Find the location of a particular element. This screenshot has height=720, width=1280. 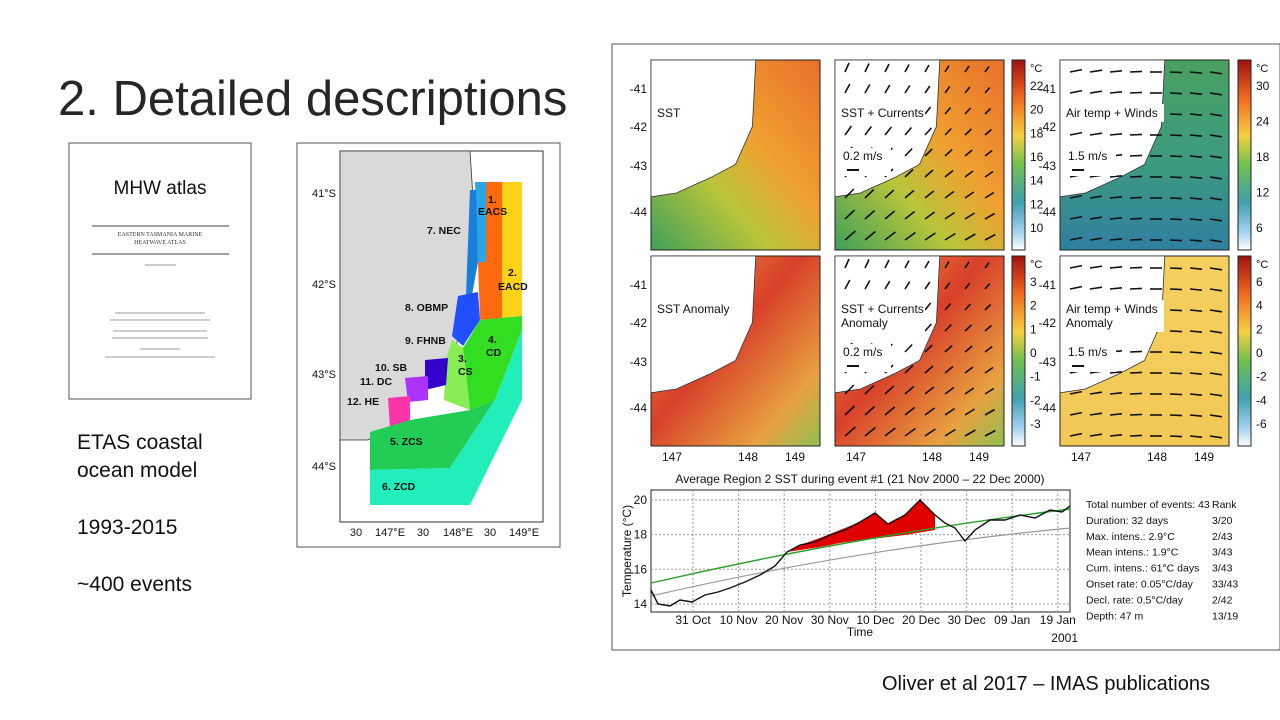

colorbar-tick: -1 is located at coordinates (1035, 377).